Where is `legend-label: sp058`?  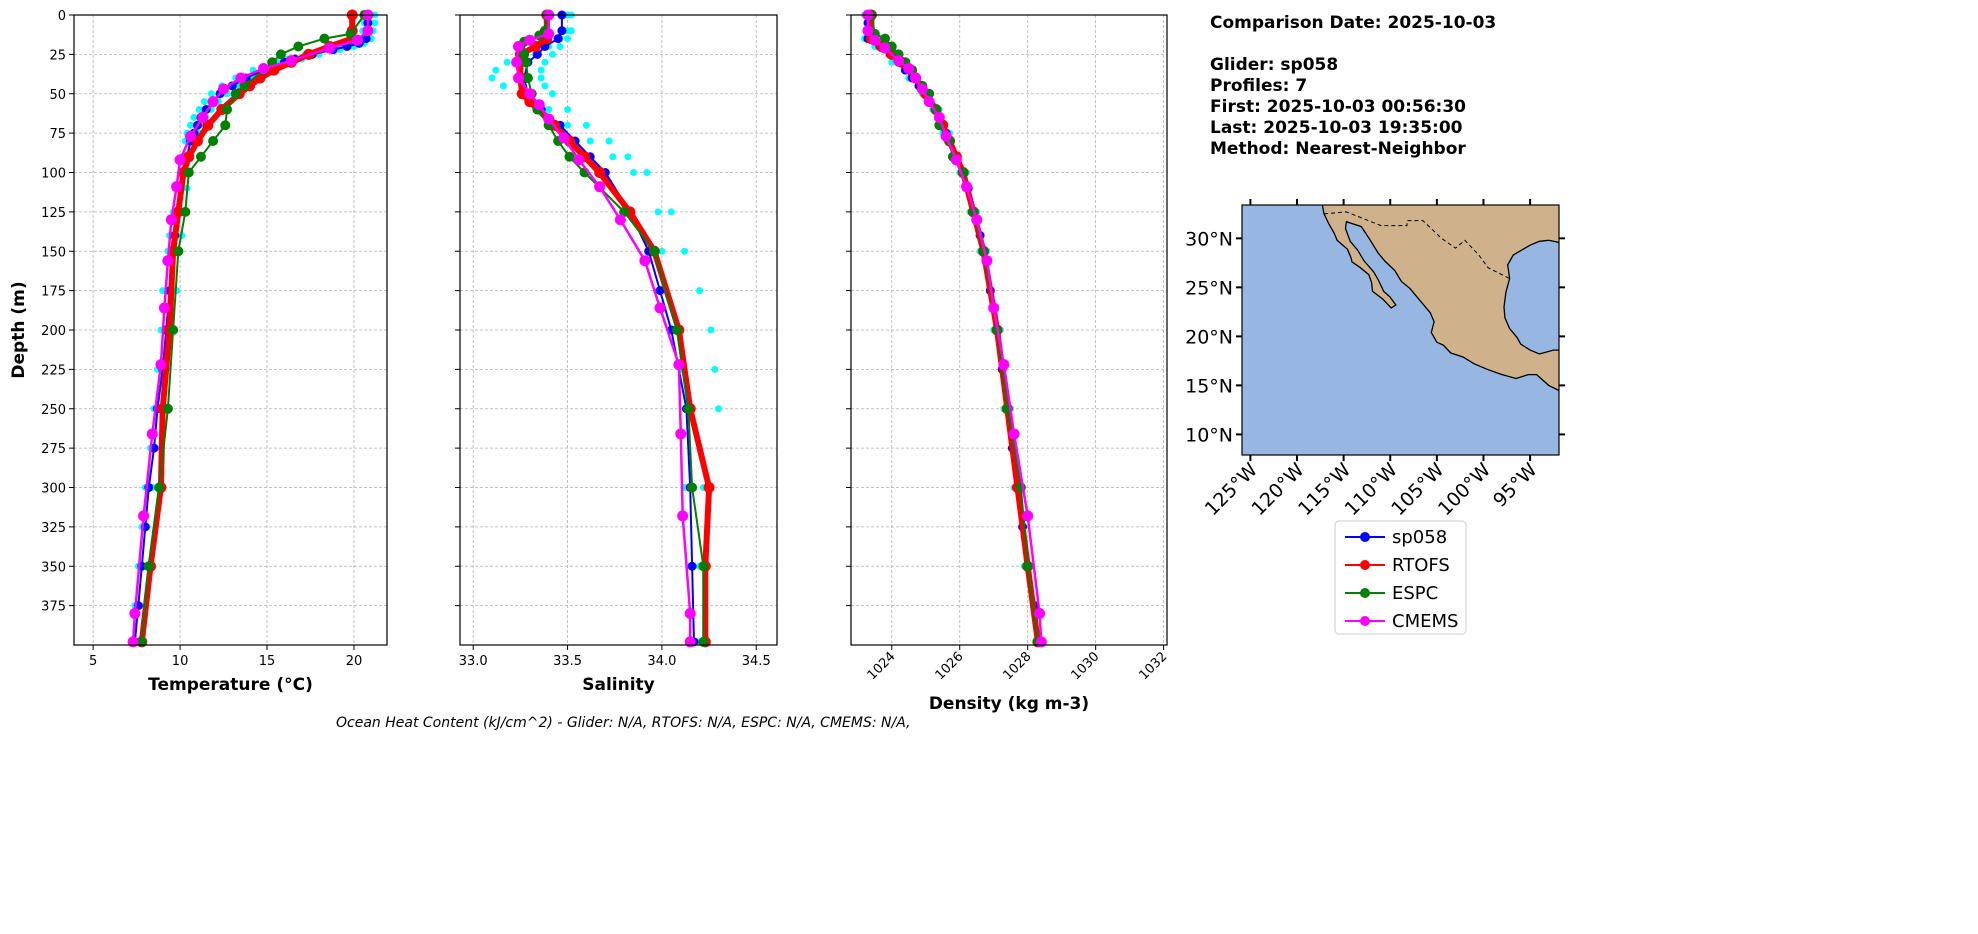 legend-label: sp058 is located at coordinates (1419, 537).